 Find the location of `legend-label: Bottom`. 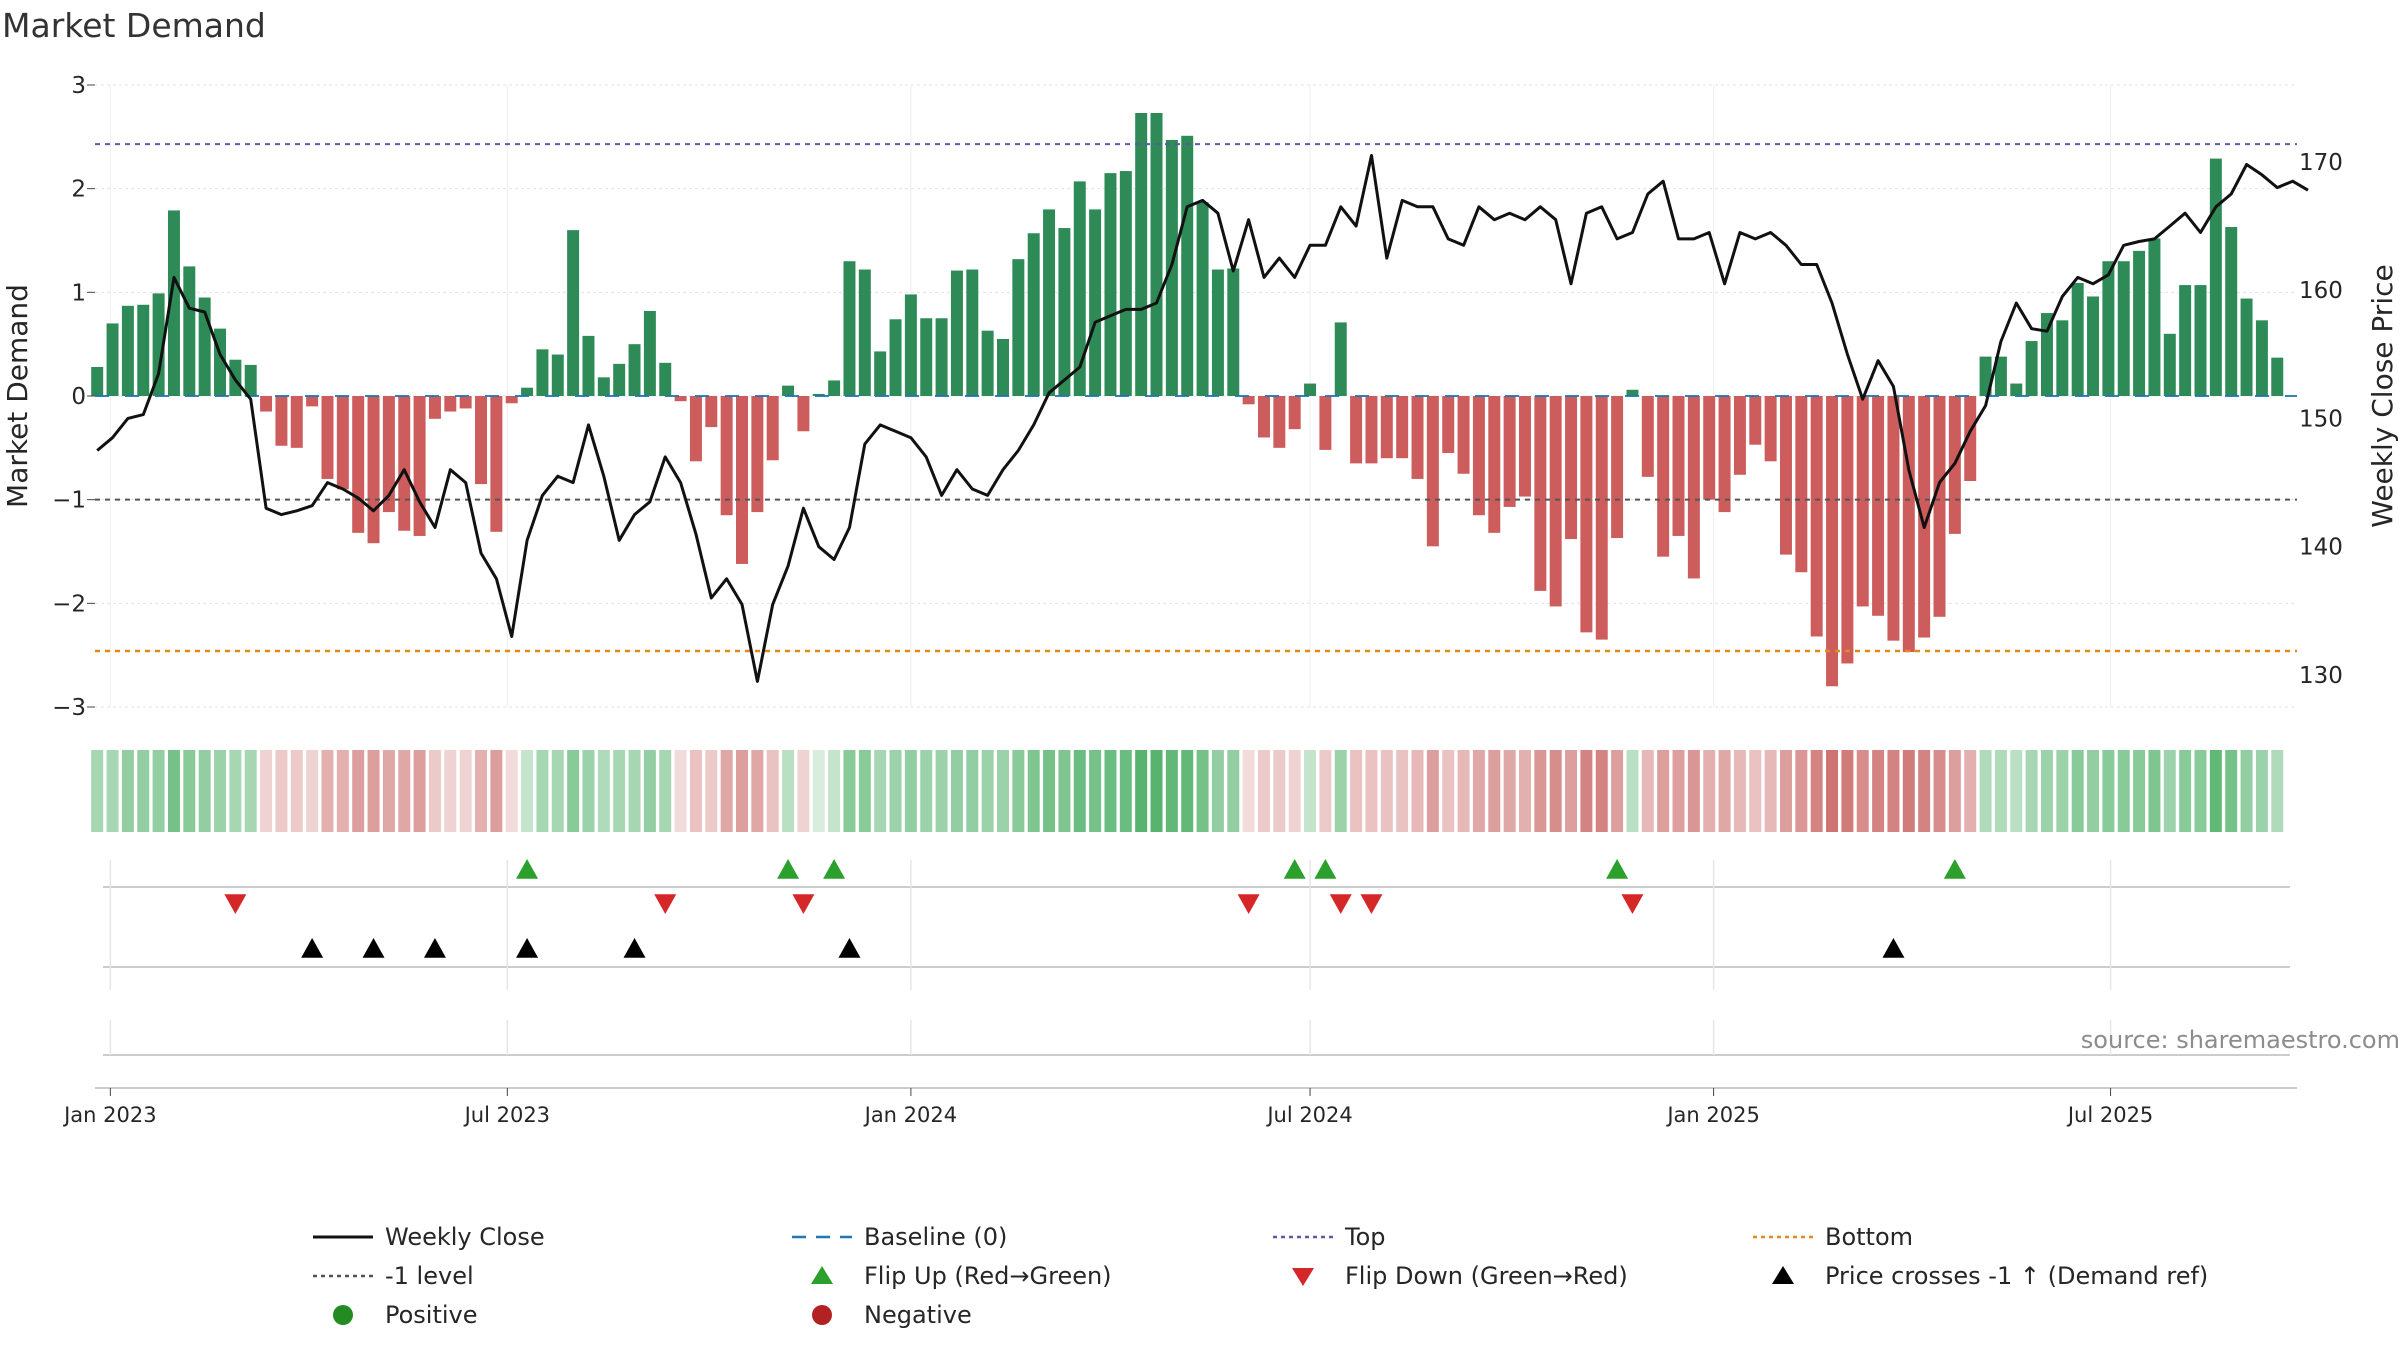

legend-label: Bottom is located at coordinates (1869, 1237).